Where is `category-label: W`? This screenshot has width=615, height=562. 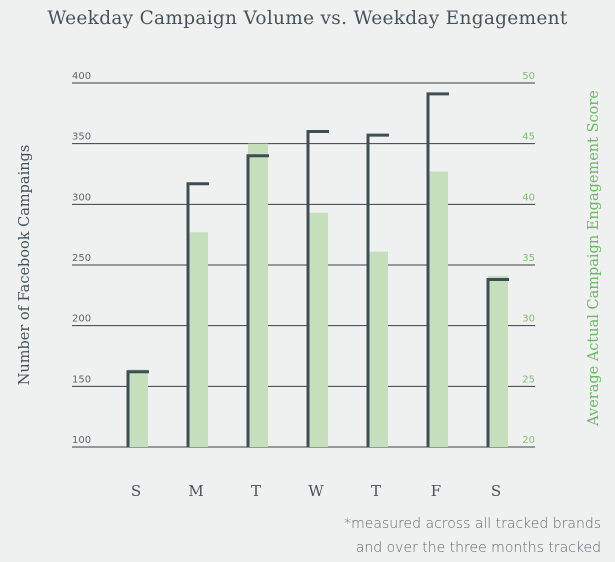 category-label: W is located at coordinates (316, 491).